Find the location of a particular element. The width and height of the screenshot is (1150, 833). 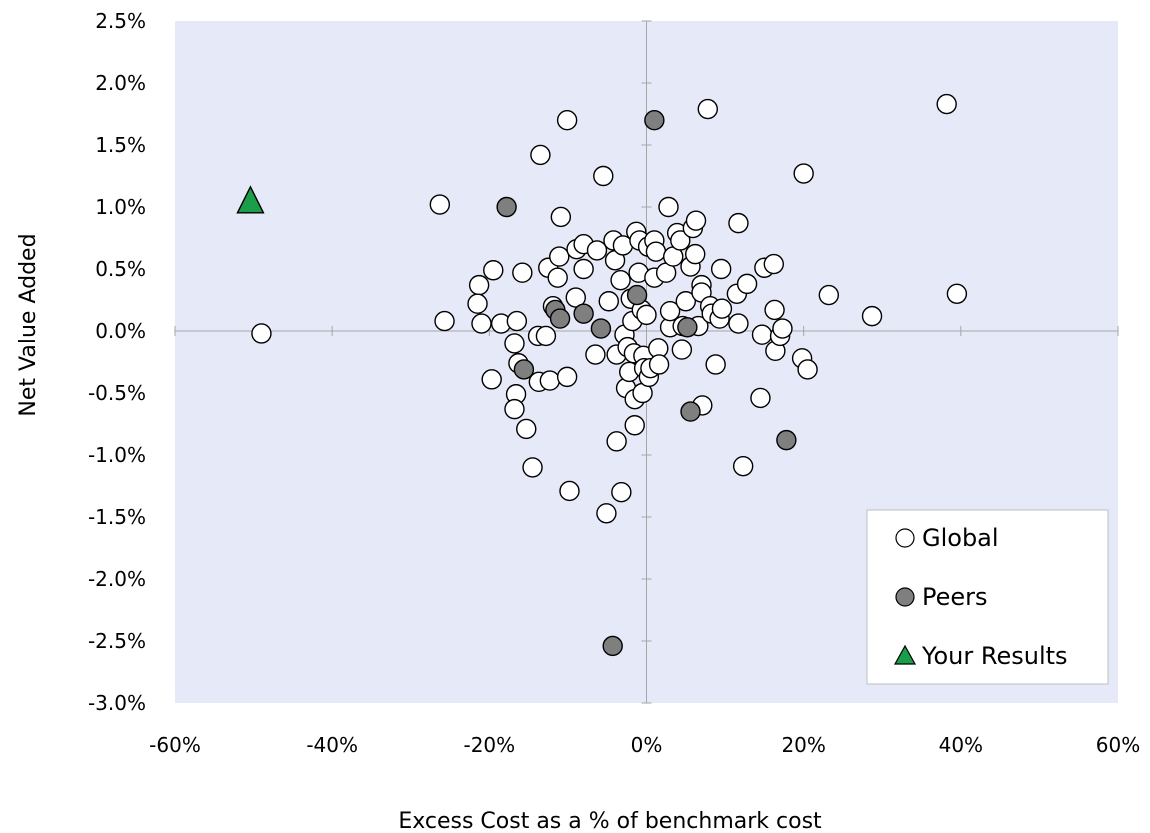

x-tick-label: -60% is located at coordinates (175, 745).